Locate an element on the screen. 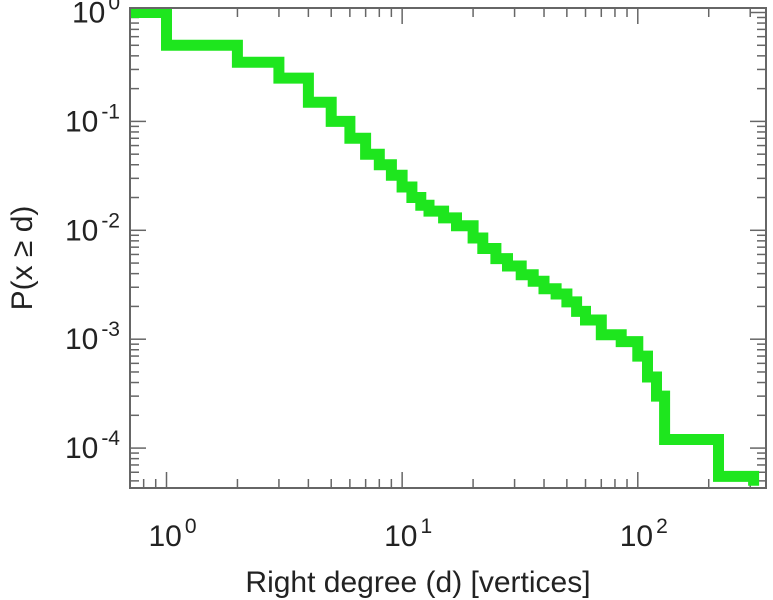 The height and width of the screenshot is (600, 773). y-tick-label: 10 -1 is located at coordinates (92, 119).